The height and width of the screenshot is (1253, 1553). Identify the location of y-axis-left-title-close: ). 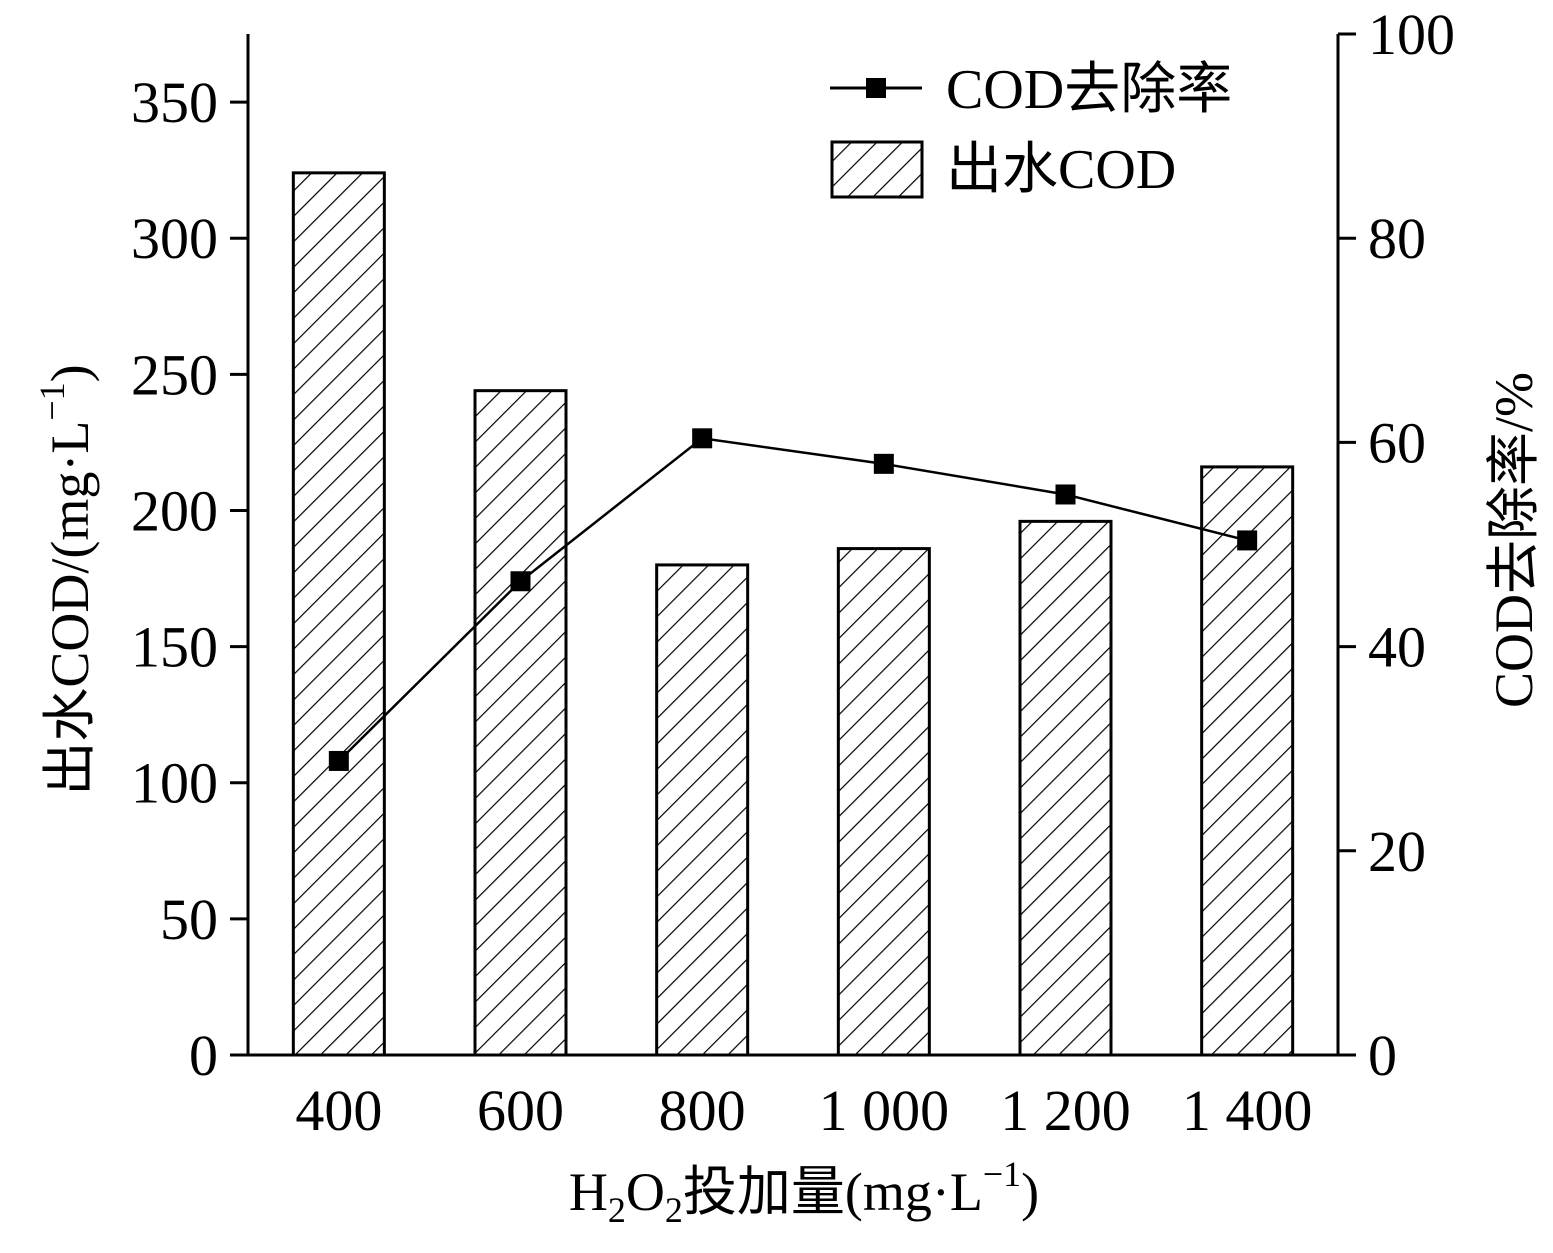
(70, 373).